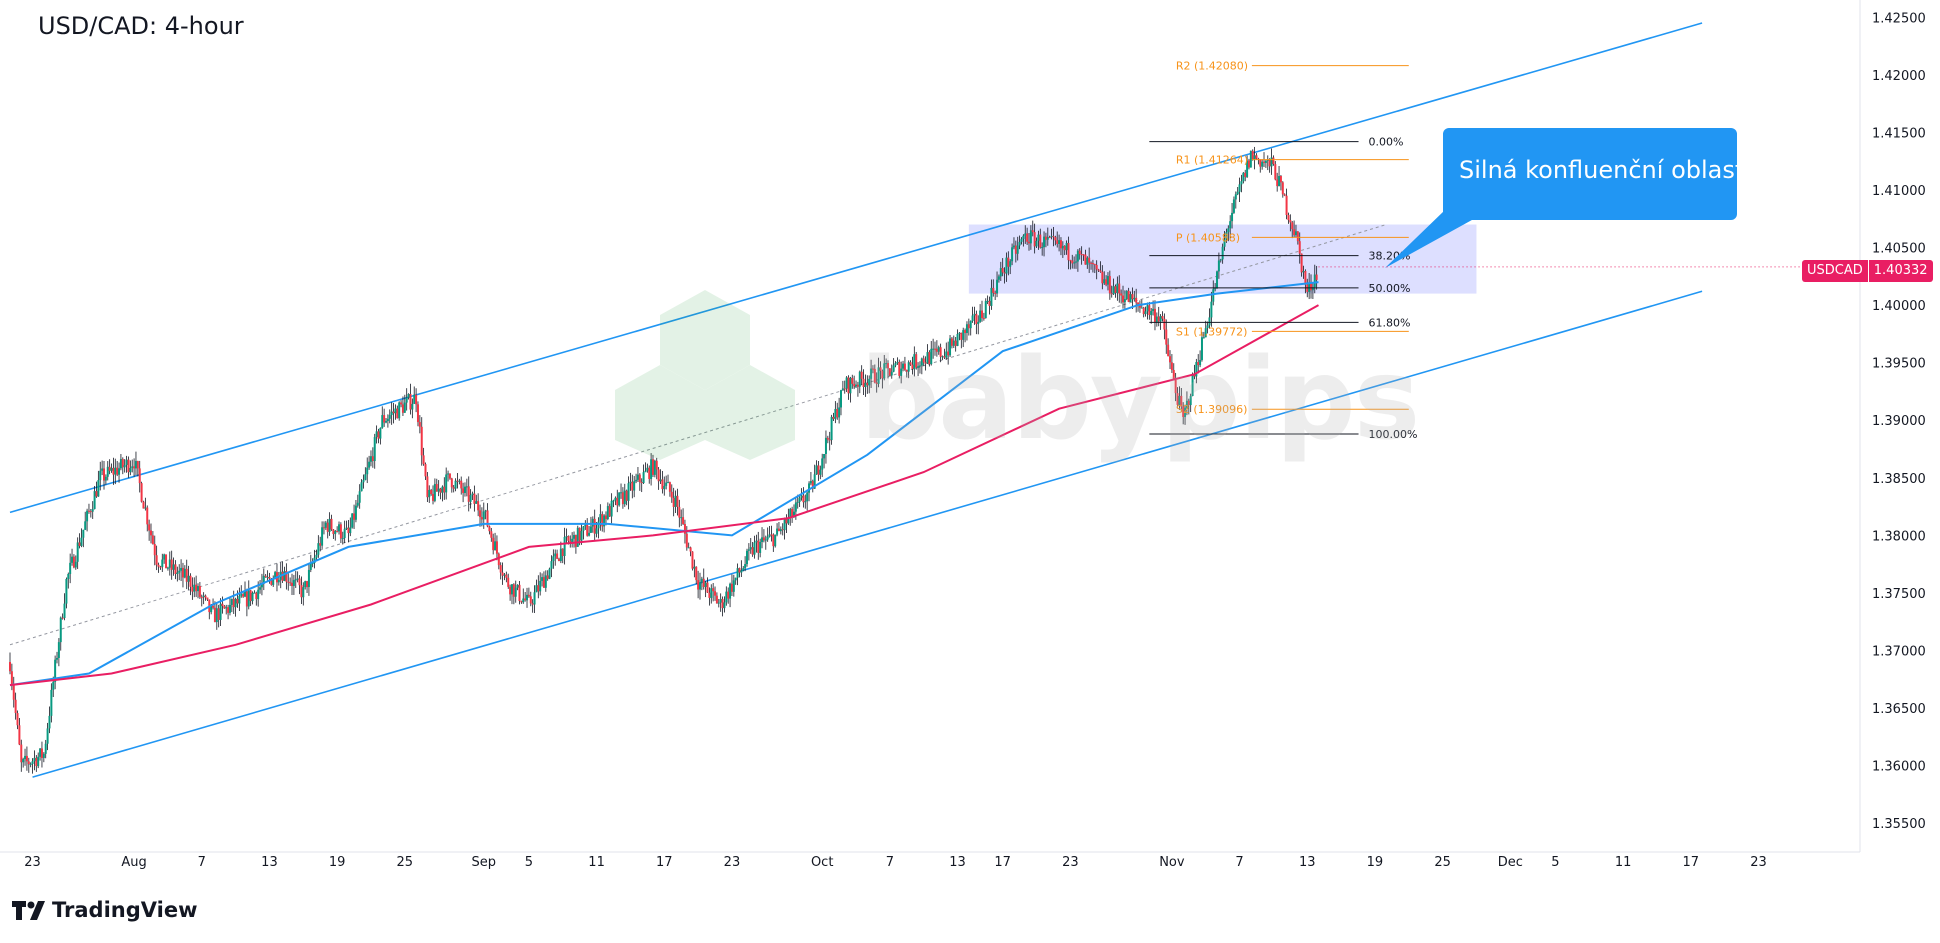 The image size is (1940, 943). What do you see at coordinates (1390, 322) in the screenshot?
I see `fib-level-label: 61.80%` at bounding box center [1390, 322].